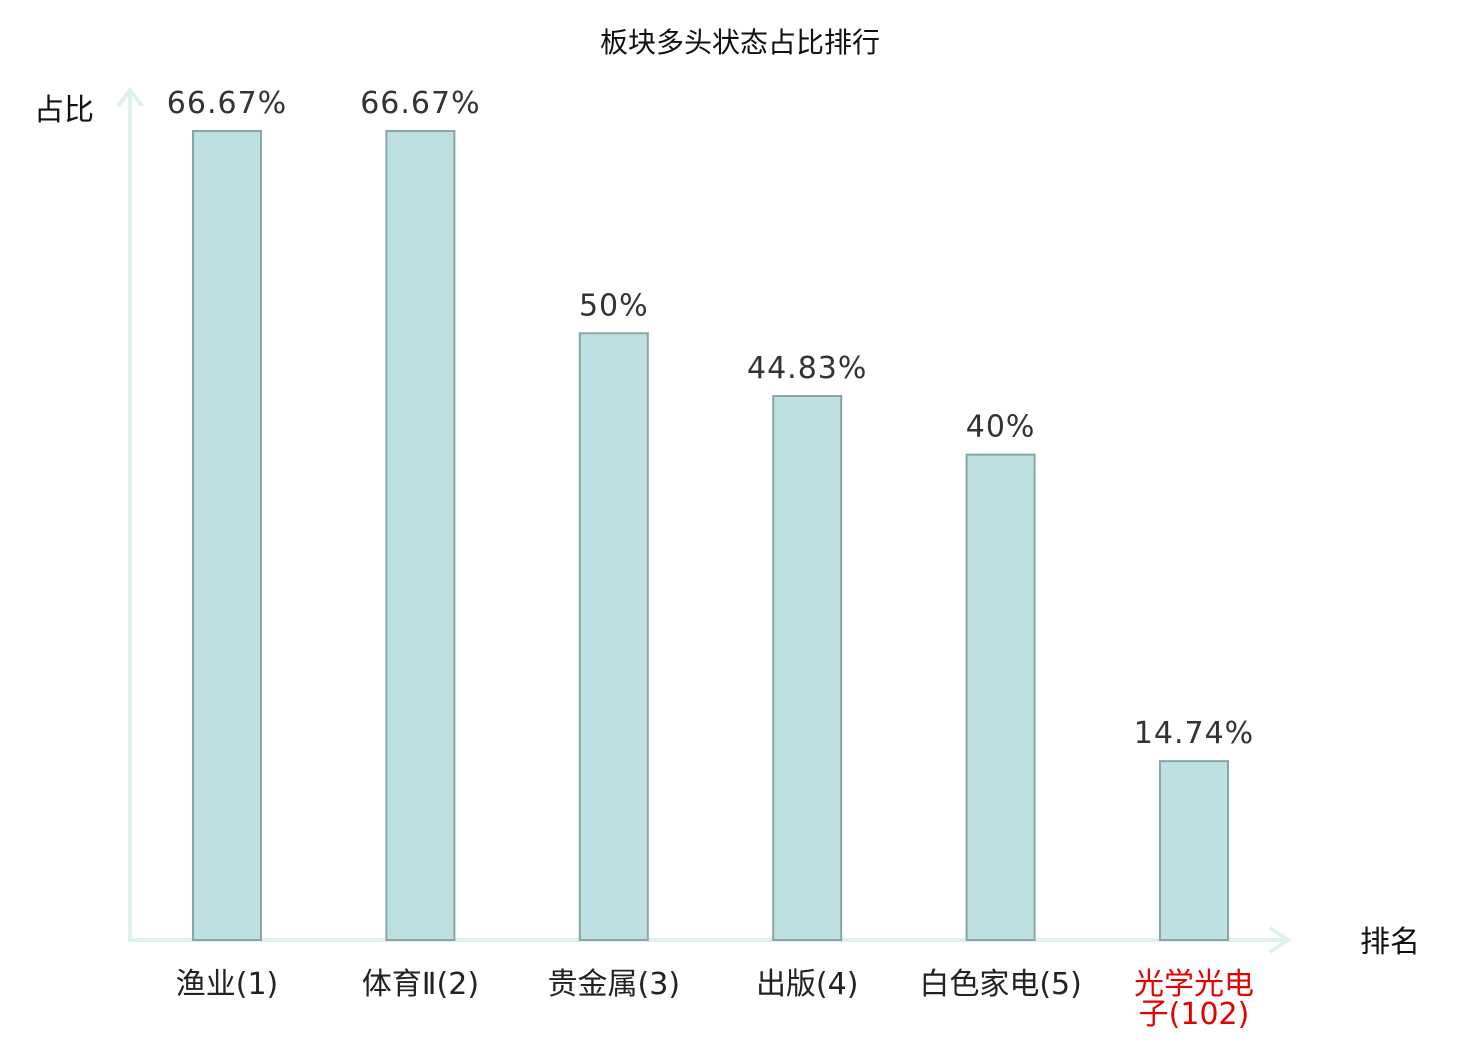 The height and width of the screenshot is (1040, 1480). Describe the element at coordinates (227, 103) in the screenshot. I see `value-label-1: 66.67%` at that location.